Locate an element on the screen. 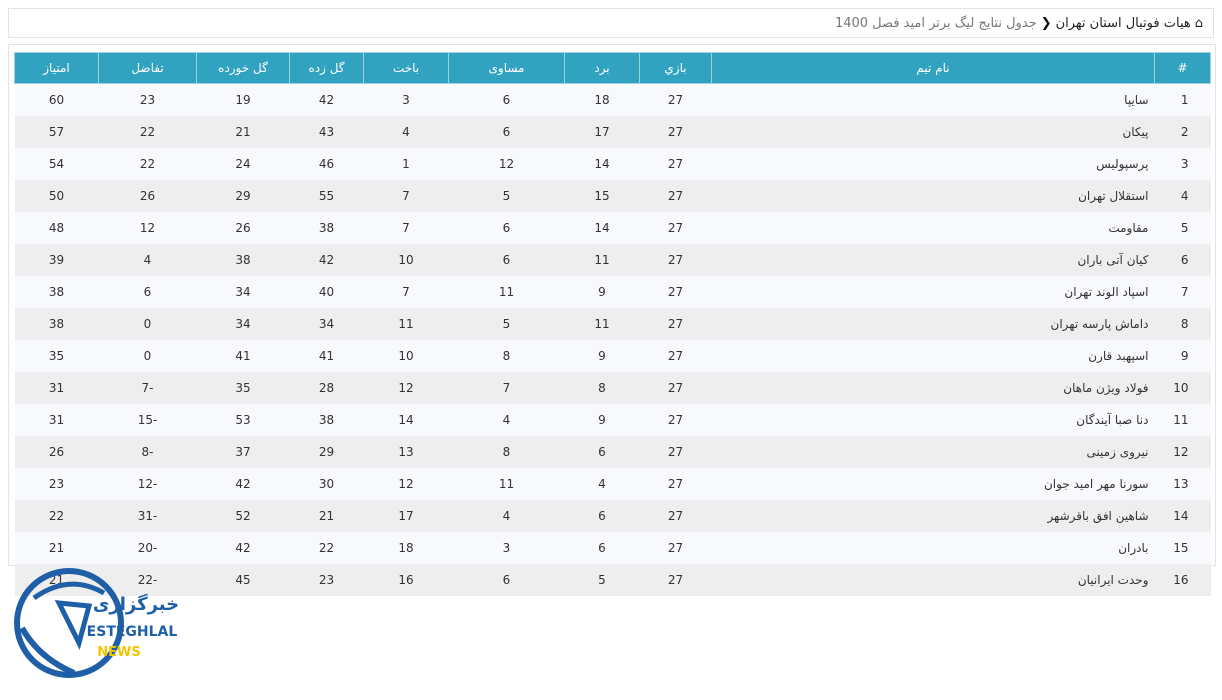  cell-team-name: وحدت ایرانیان is located at coordinates (933, 580).